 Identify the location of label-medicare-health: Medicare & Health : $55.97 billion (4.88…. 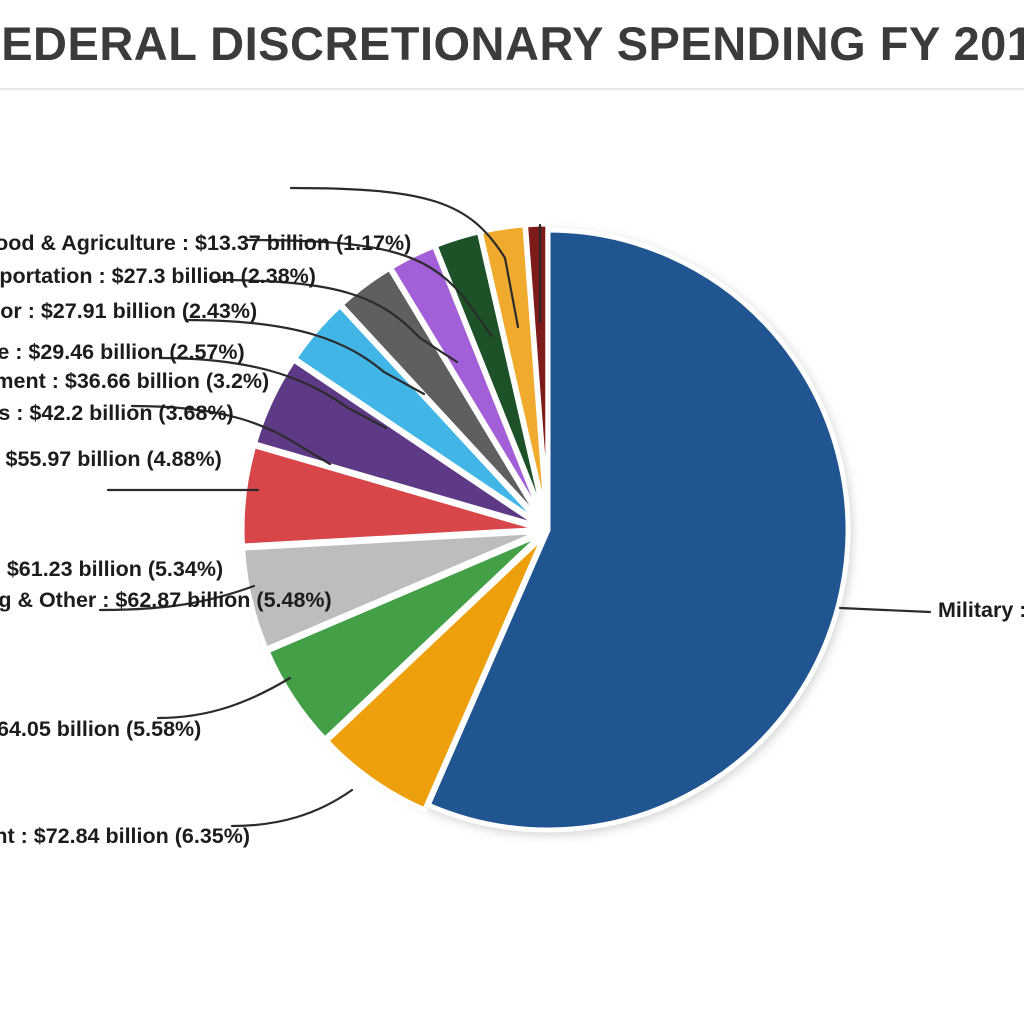
(111, 459).